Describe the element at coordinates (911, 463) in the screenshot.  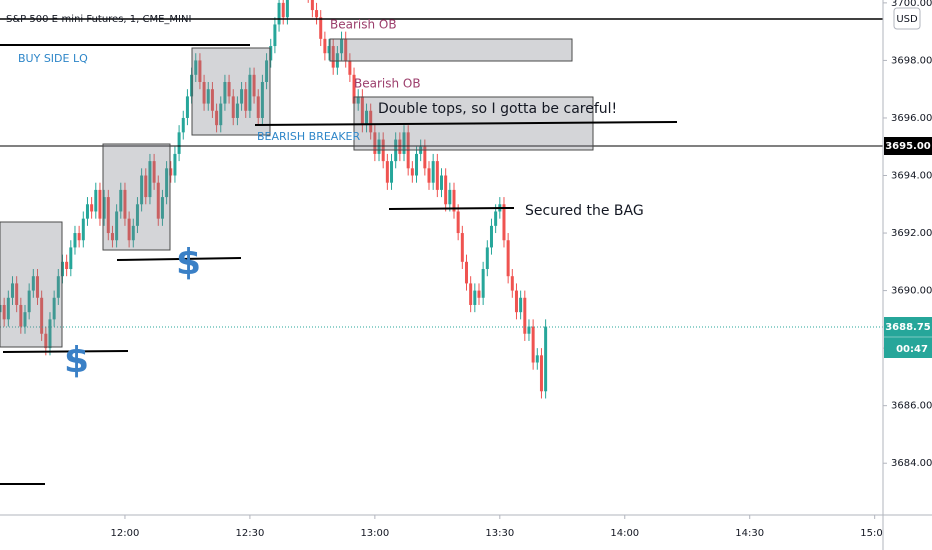
I see `y-tick-label: 3684.00` at that location.